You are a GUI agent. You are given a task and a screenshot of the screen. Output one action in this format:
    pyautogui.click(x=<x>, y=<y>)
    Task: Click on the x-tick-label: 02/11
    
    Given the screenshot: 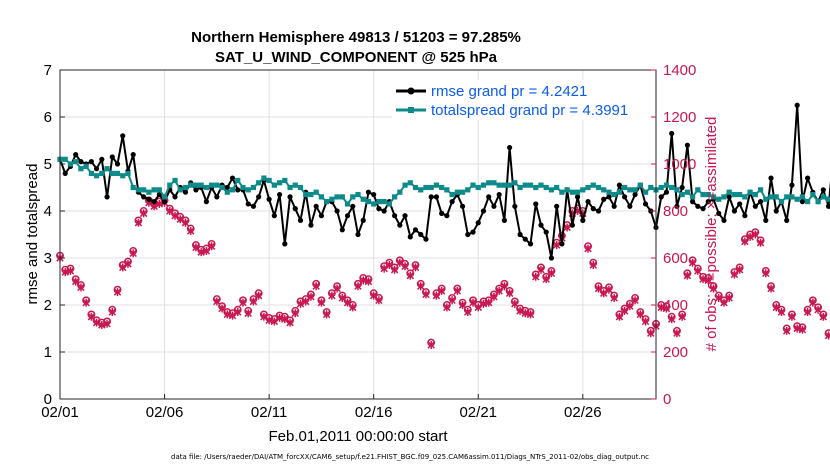 What is the action you would take?
    pyautogui.click(x=269, y=412)
    